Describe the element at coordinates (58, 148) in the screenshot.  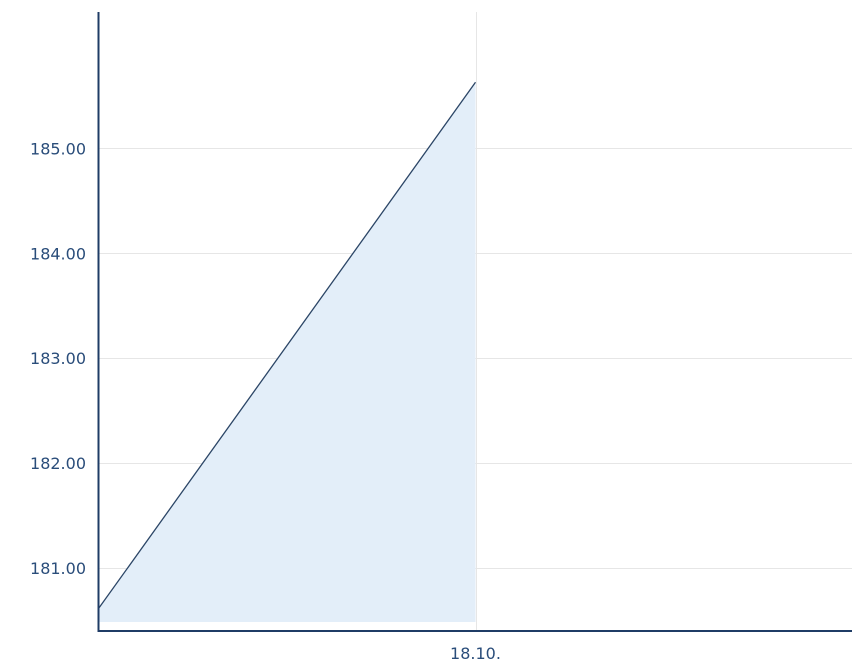
I see `y-tick-label: 185.00` at that location.